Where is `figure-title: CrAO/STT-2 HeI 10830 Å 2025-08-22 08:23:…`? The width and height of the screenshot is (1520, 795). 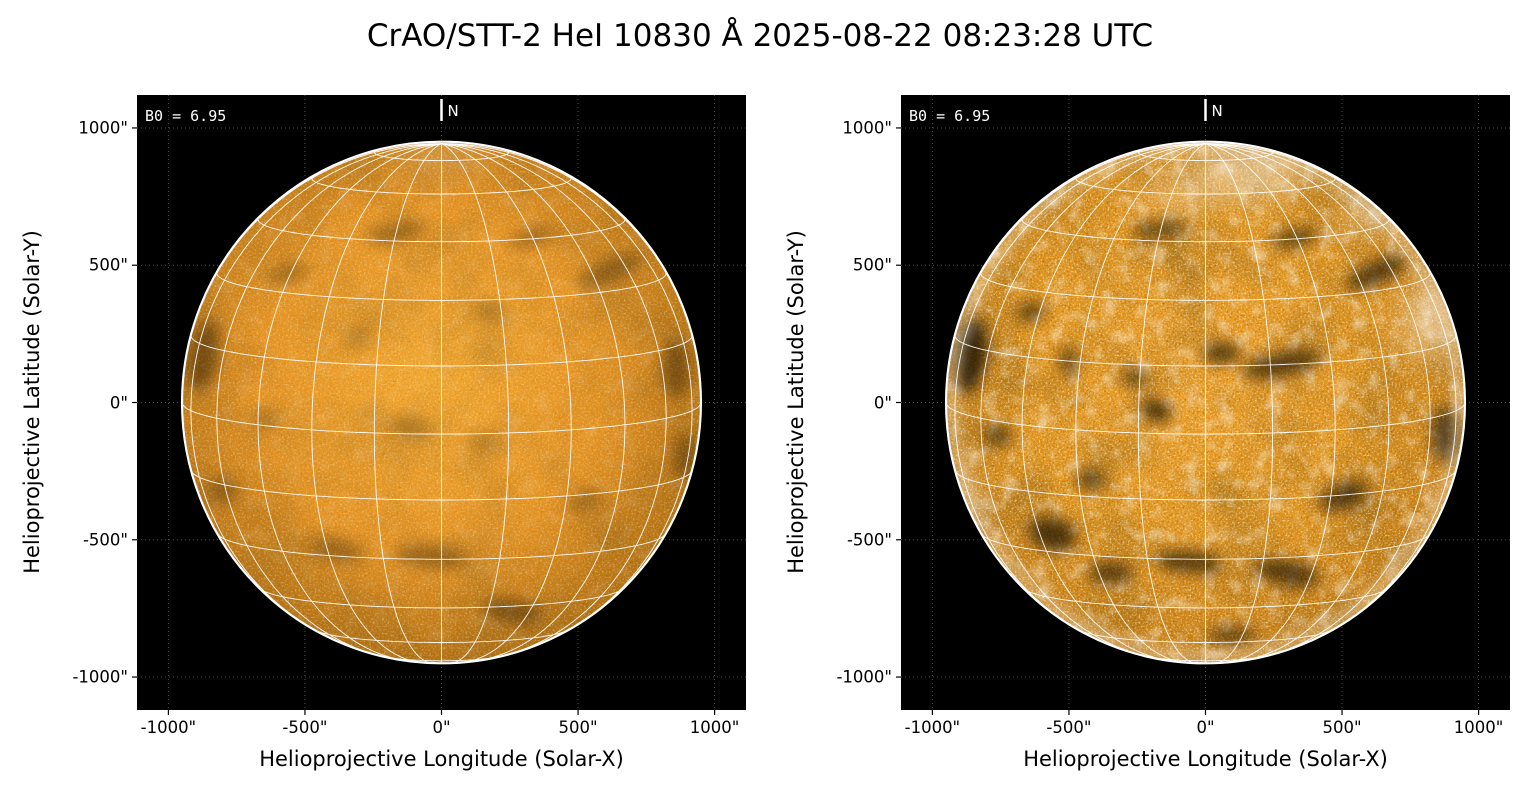
figure-title: CrAO/STT-2 HeI 10830 Å 2025-08-22 08:23:… is located at coordinates (760, 36).